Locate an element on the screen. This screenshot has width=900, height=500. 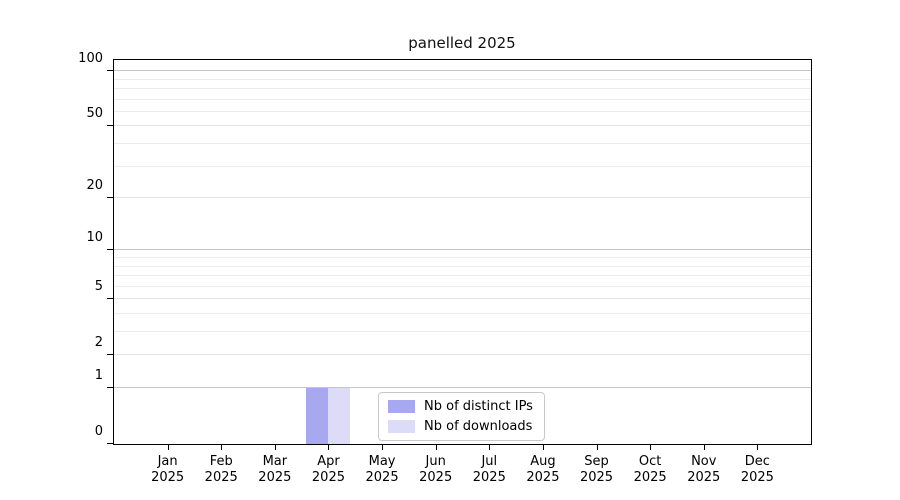
x-tick-label: Nov 2025 is located at coordinates (704, 469).